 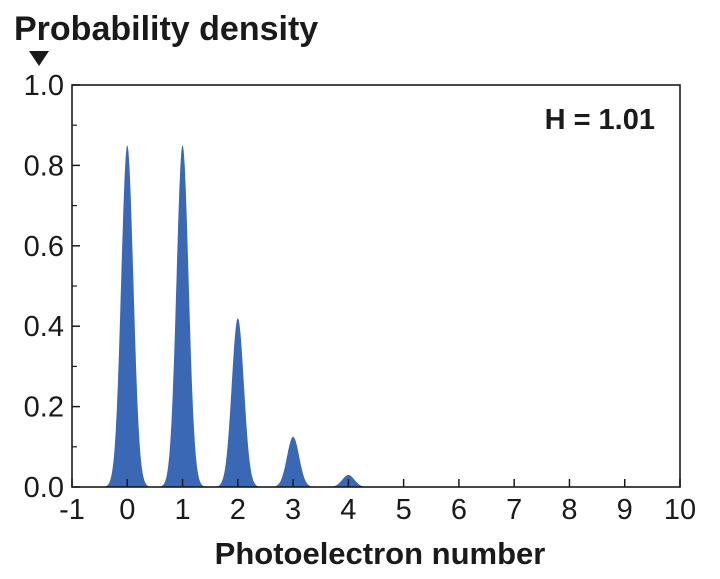 What do you see at coordinates (238, 510) in the screenshot?
I see `x-tick-label: 2` at bounding box center [238, 510].